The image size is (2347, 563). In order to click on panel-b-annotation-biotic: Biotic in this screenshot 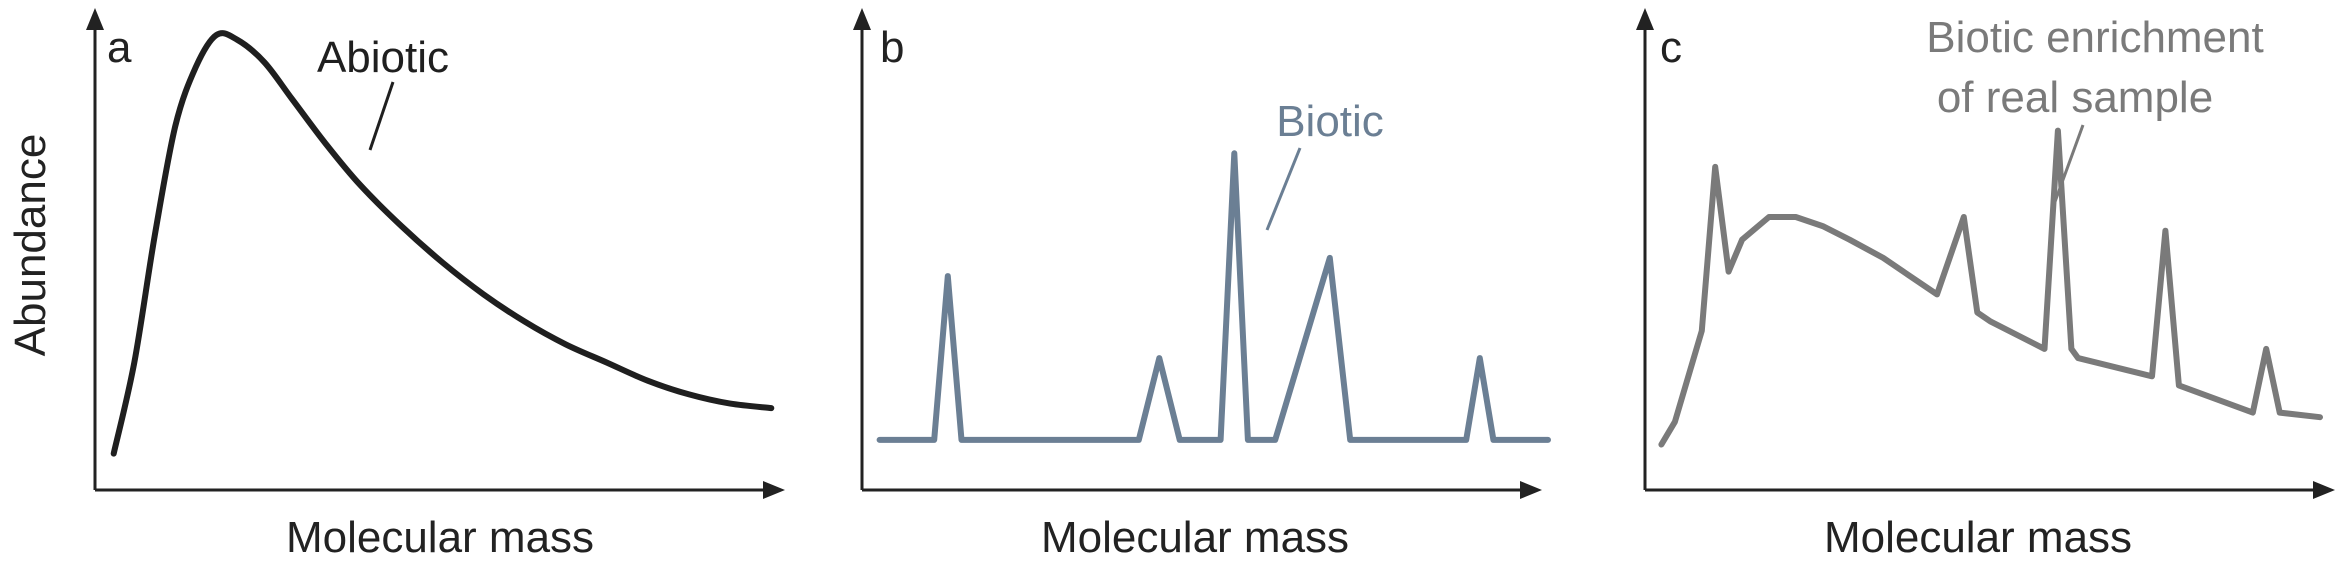, I will do `click(1330, 121)`.